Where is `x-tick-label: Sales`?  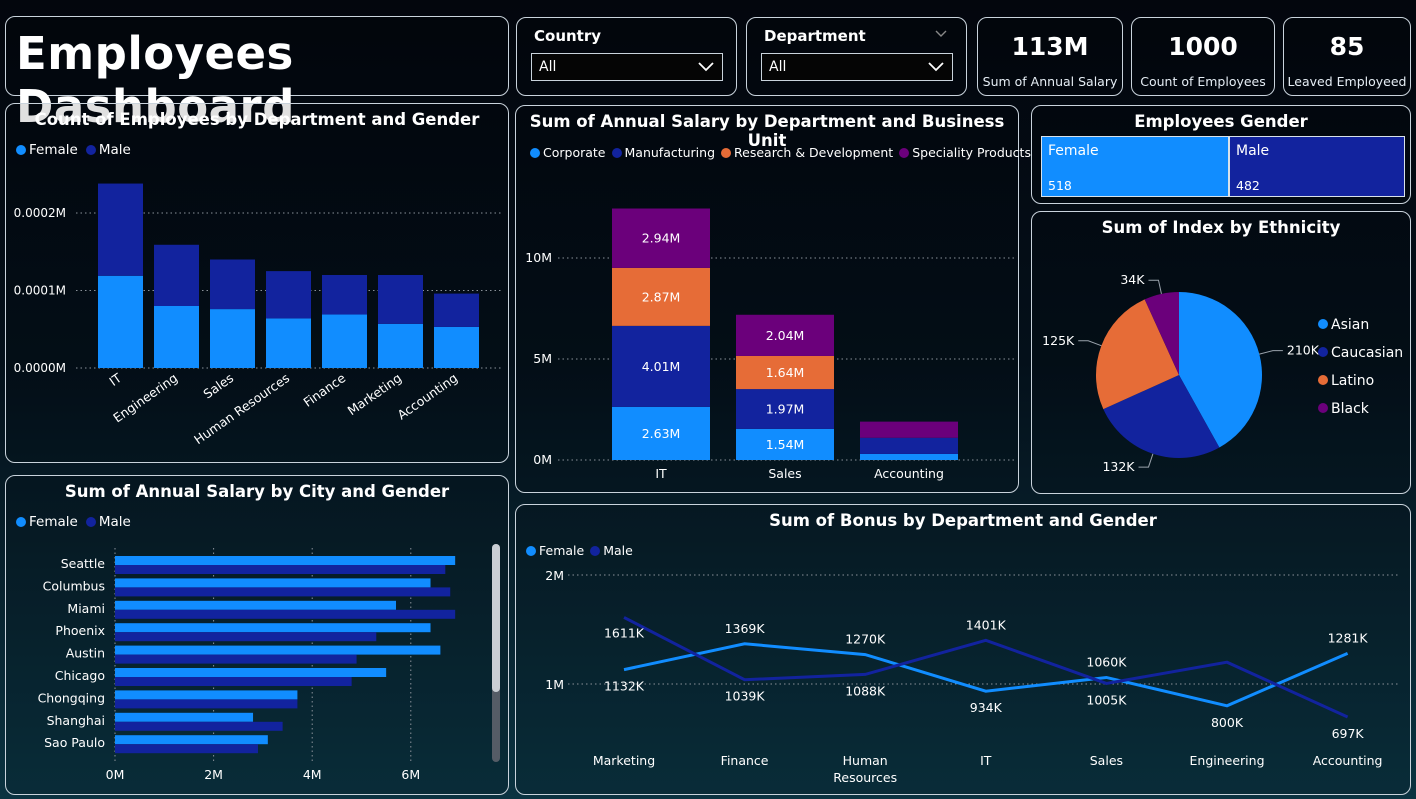
x-tick-label: Sales is located at coordinates (218, 385).